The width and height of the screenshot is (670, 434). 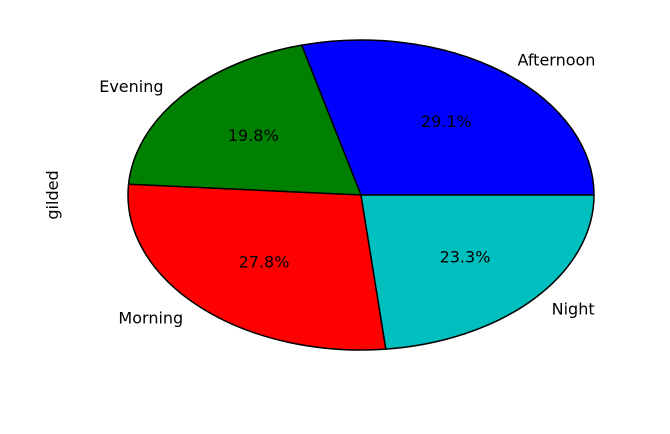 What do you see at coordinates (244, 120) in the screenshot?
I see `pie-slice-evening` at bounding box center [244, 120].